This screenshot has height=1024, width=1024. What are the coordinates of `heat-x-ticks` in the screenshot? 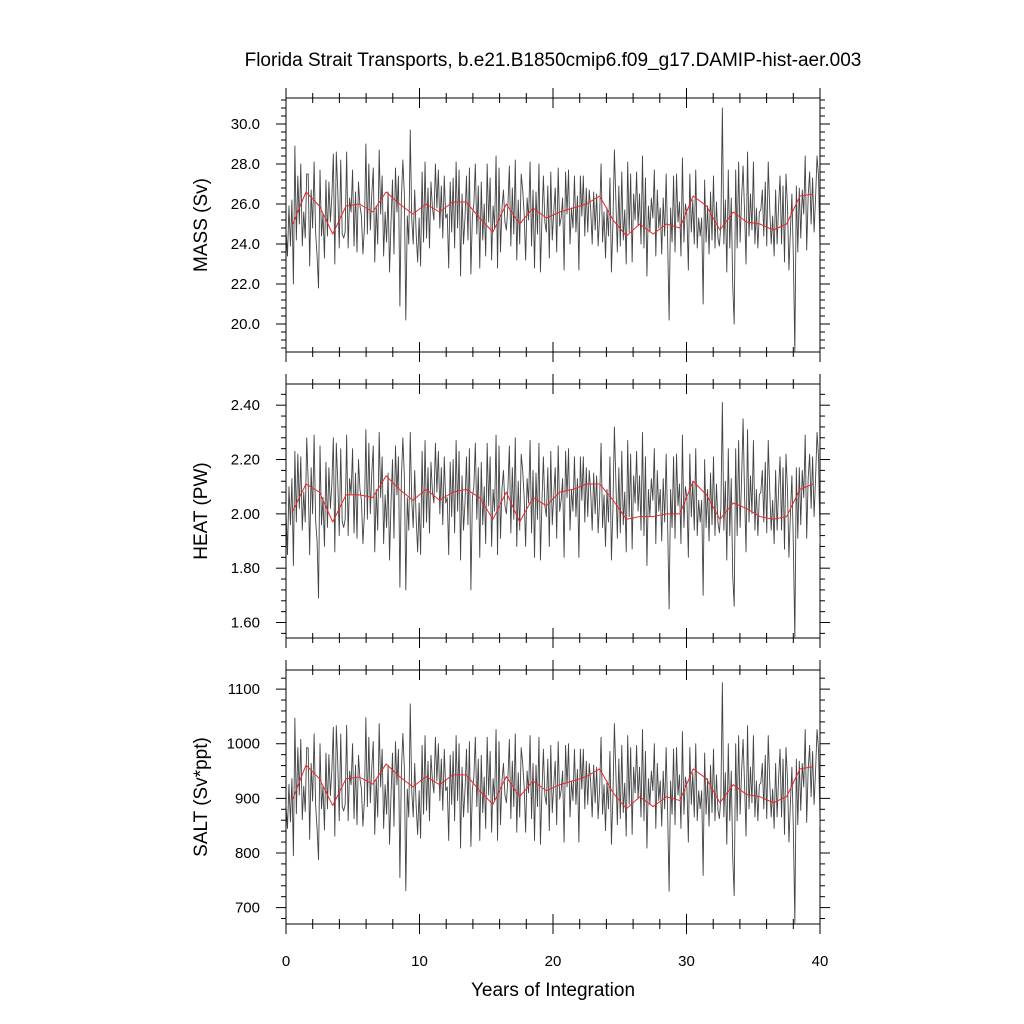 It's located at (553, 511).